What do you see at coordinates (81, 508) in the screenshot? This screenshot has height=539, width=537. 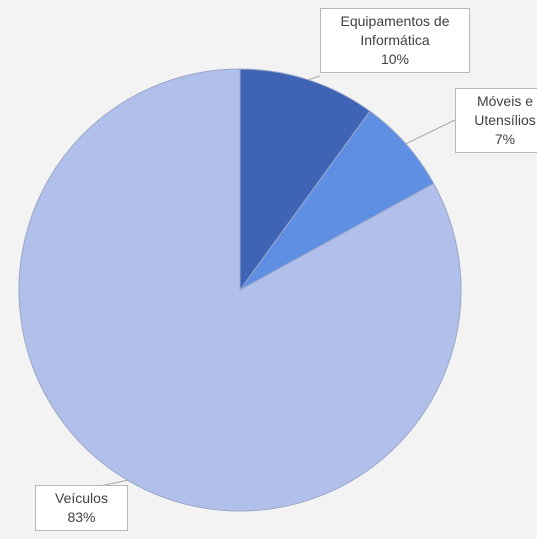 I see `data-label: Veículos 83%` at bounding box center [81, 508].